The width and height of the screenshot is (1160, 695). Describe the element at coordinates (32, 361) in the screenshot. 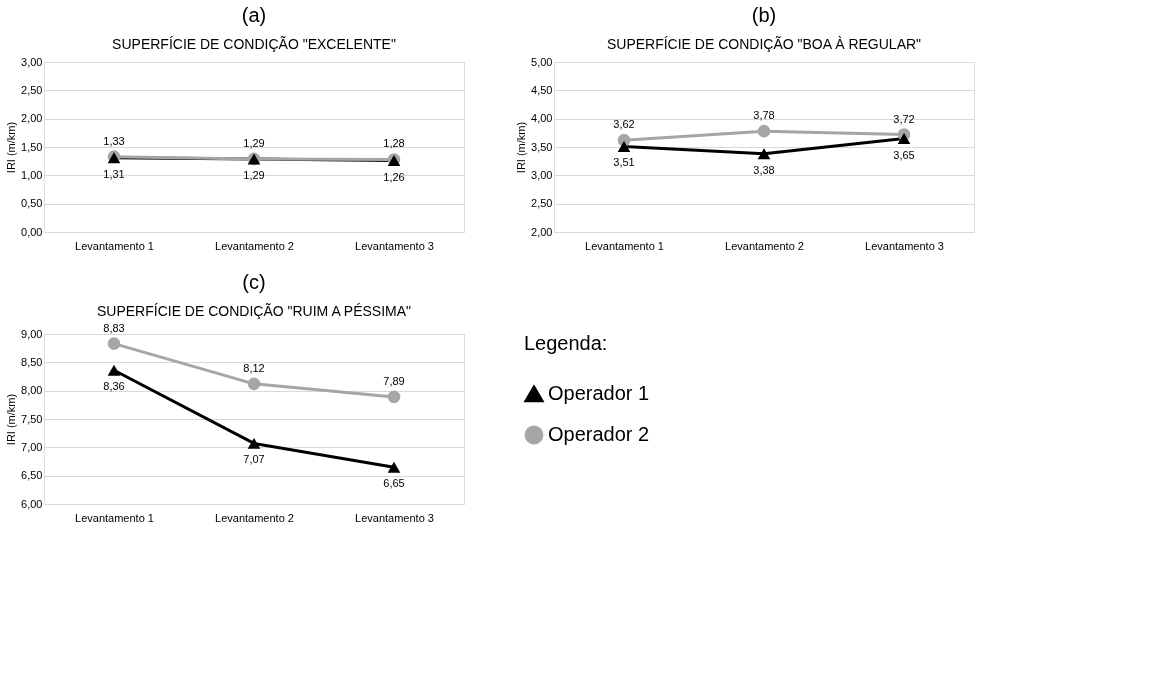

I see `y-tick-label: 8,50` at that location.